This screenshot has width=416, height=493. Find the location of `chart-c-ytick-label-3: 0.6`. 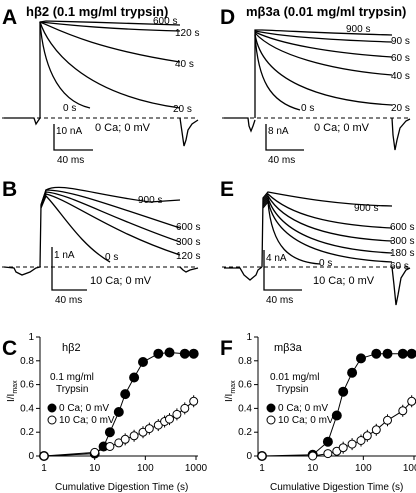

chart-c-ytick-label-3: 0.6 is located at coordinates (27, 385).